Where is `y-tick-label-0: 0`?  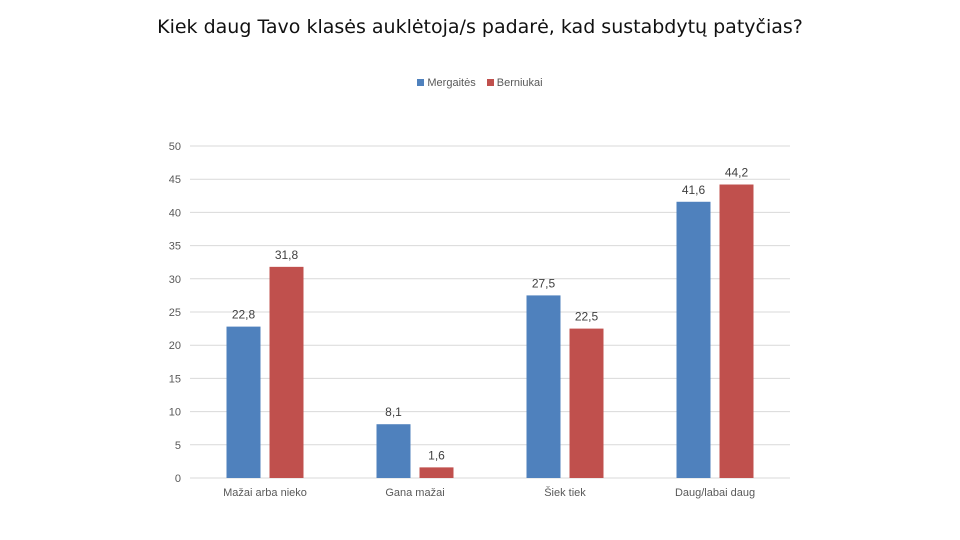 y-tick-label-0: 0 is located at coordinates (178, 479).